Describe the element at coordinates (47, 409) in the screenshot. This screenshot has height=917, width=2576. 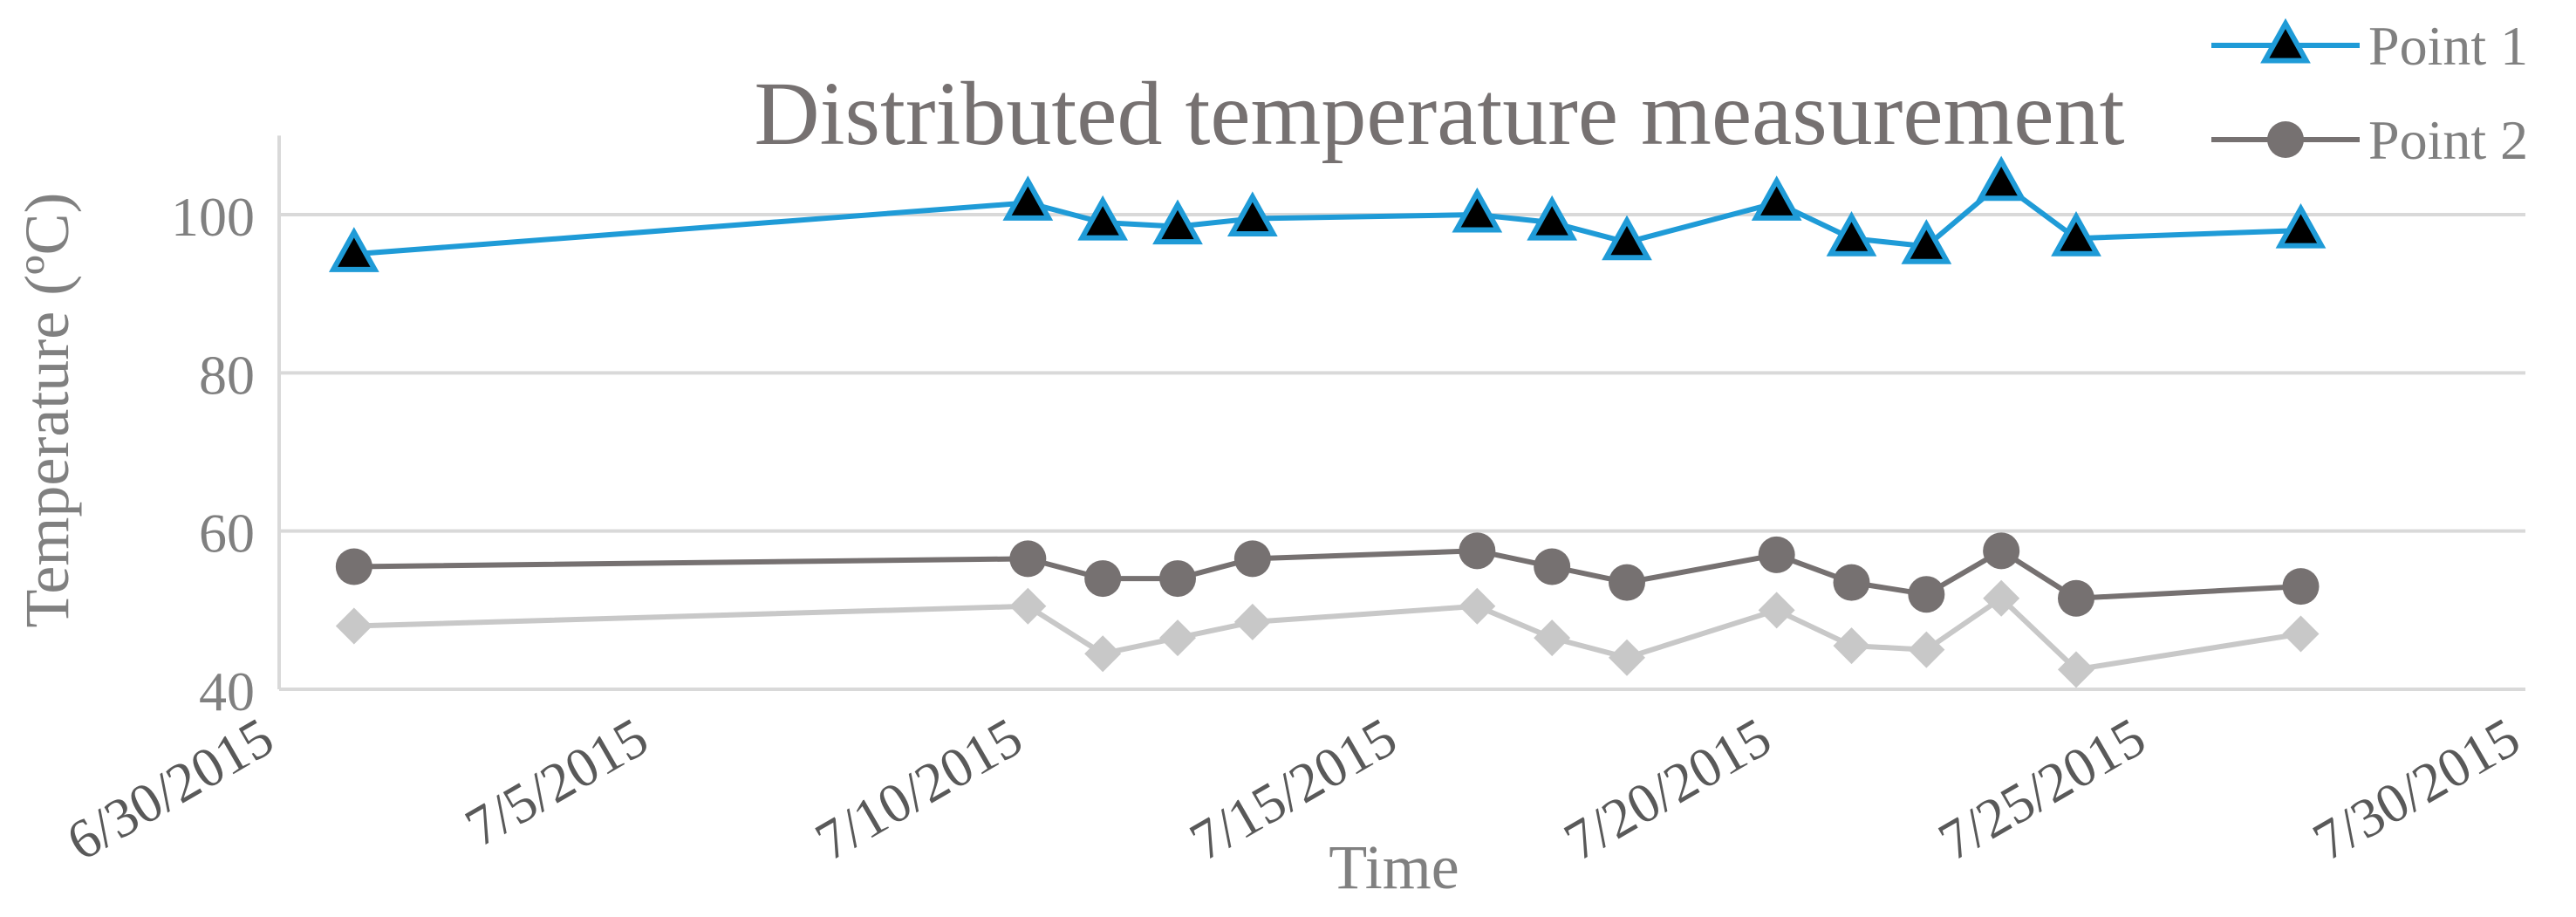
I see `y-axis-label: Temperature (ºC)` at that location.